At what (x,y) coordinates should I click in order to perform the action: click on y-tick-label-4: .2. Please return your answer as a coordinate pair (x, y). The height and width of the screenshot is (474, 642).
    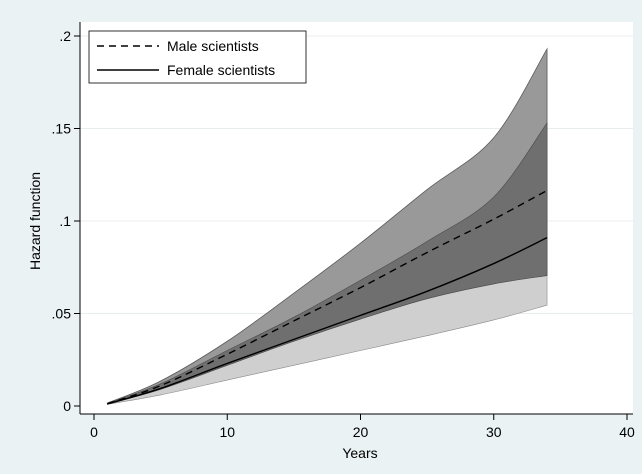
    Looking at the image, I should click on (65, 36).